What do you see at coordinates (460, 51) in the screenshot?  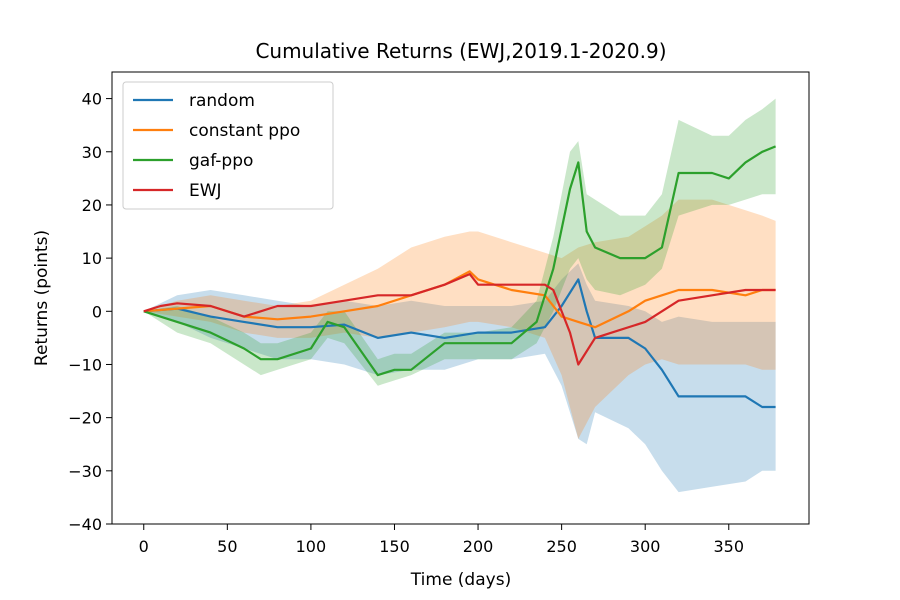 I see `chart-title: Cumulative Returns (EWJ,2019.1-2020.9)` at bounding box center [460, 51].